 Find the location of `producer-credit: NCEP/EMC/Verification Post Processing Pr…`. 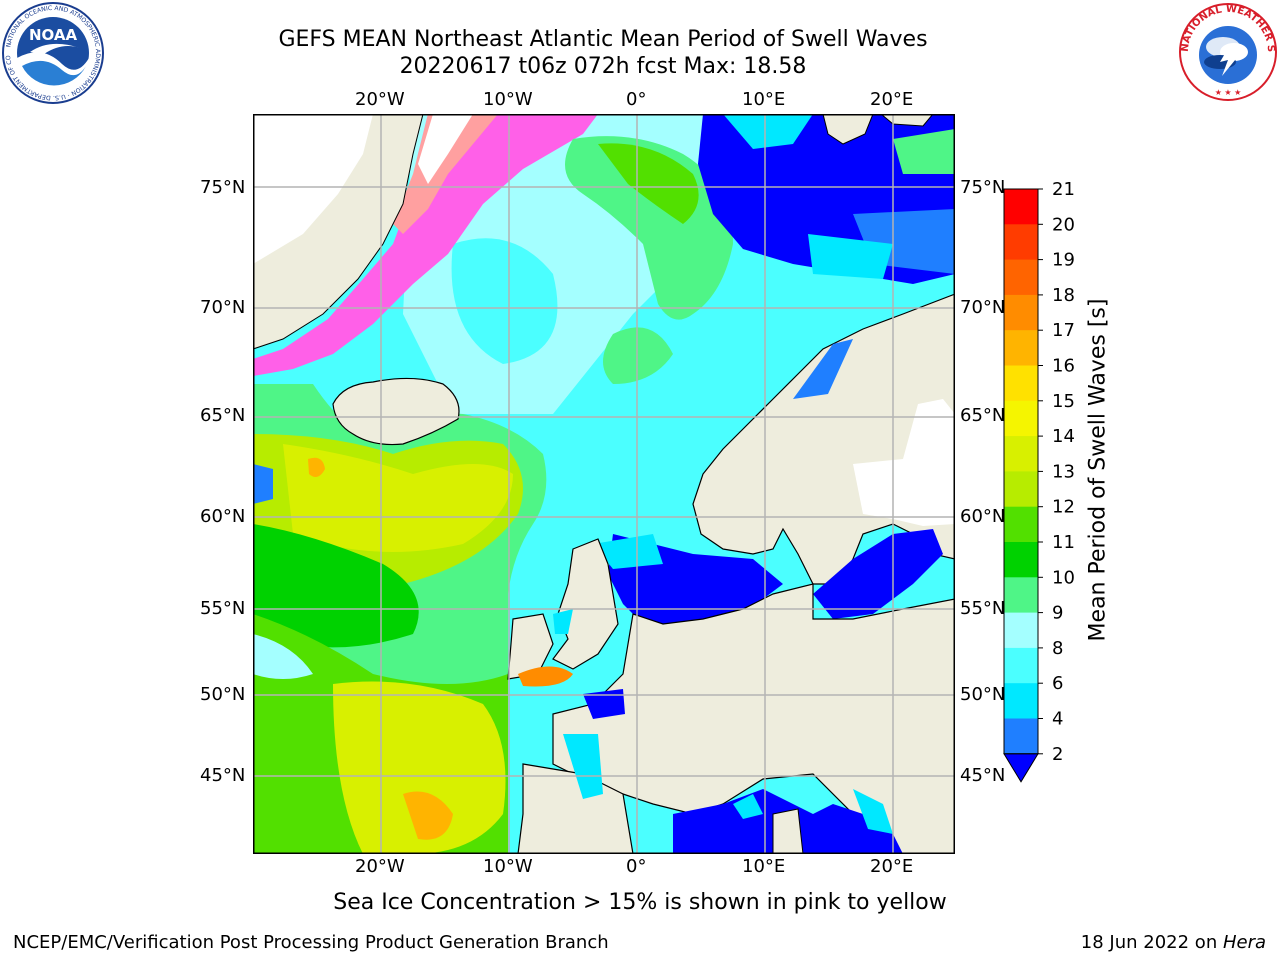

producer-credit: NCEP/EMC/Verification Post Processing Pr… is located at coordinates (311, 942).